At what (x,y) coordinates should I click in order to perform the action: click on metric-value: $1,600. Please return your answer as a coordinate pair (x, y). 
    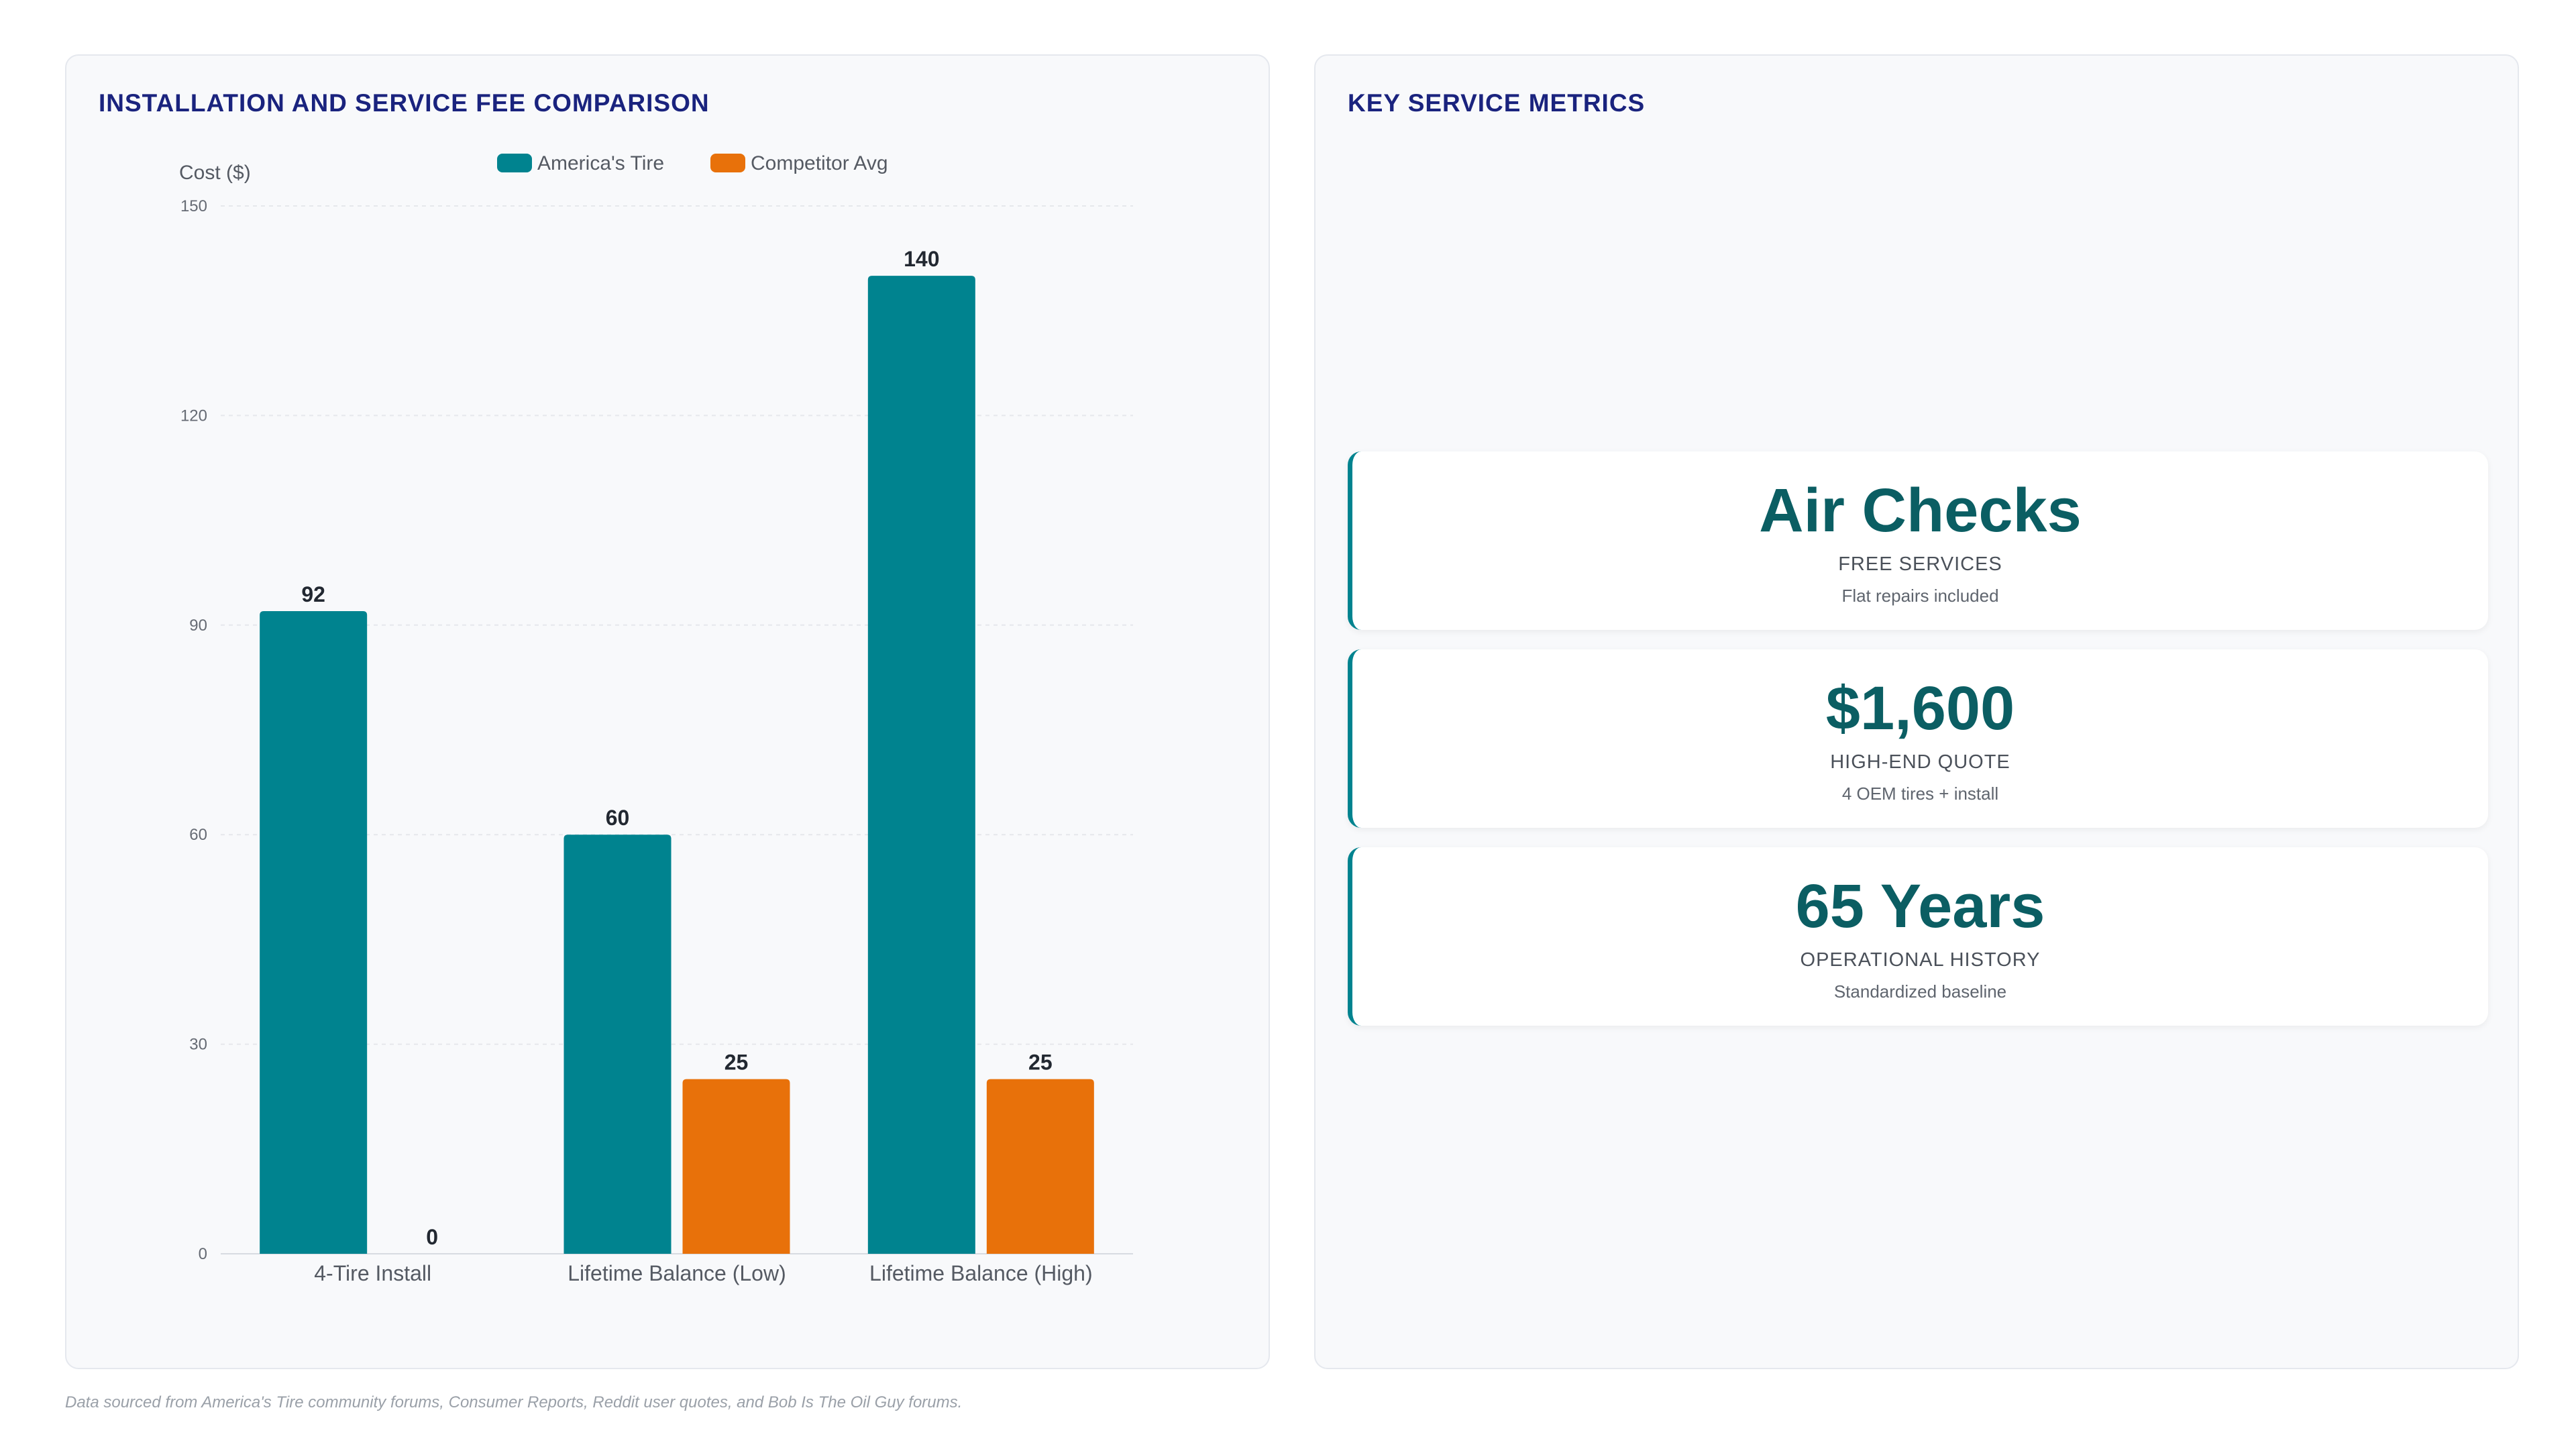
    Looking at the image, I should click on (1920, 708).